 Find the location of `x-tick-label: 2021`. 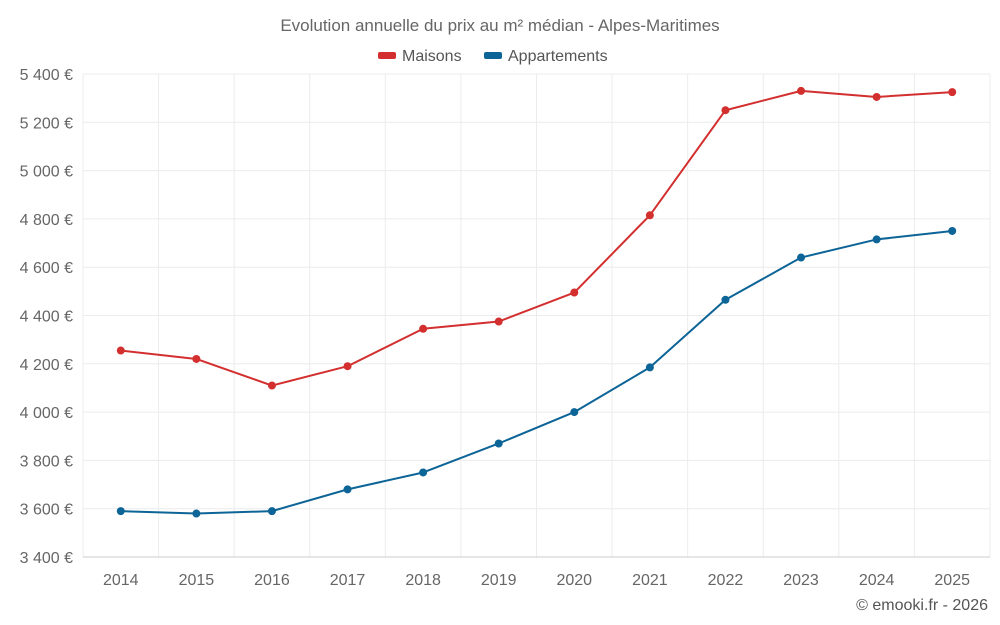

x-tick-label: 2021 is located at coordinates (650, 580).